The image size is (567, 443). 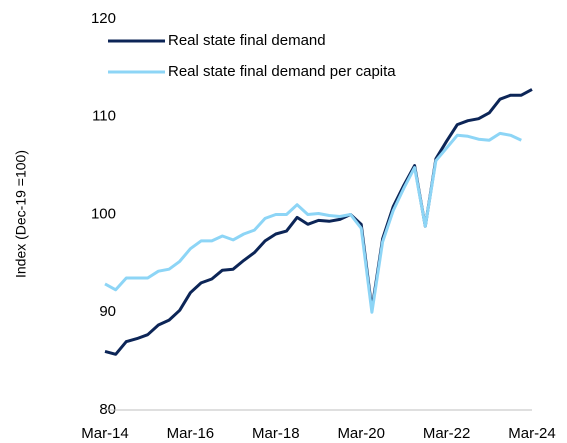 I want to click on legend-label: Real state final demand per capita, so click(x=282, y=71).